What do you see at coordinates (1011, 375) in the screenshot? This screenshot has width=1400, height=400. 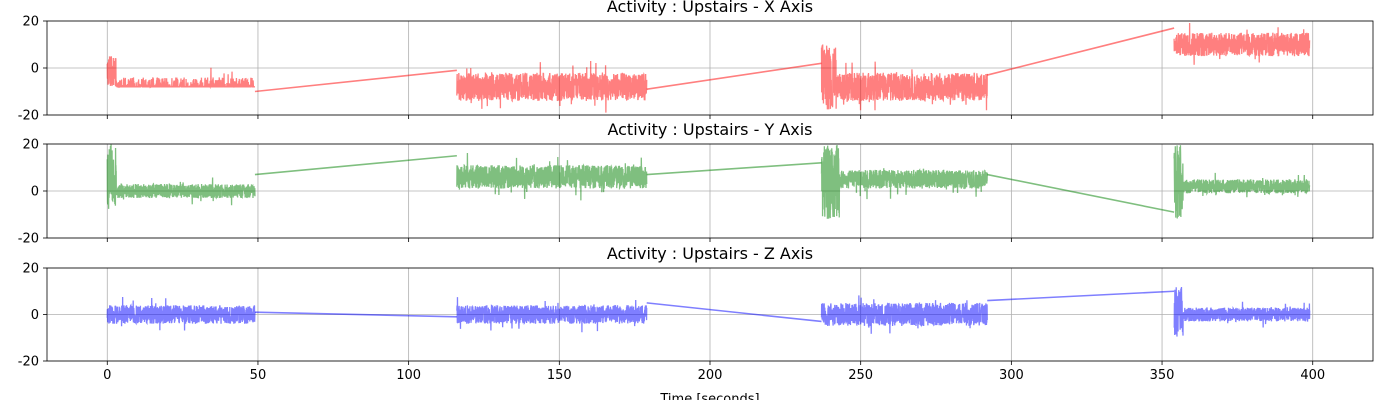 I see `x-tick-label: 300` at bounding box center [1011, 375].